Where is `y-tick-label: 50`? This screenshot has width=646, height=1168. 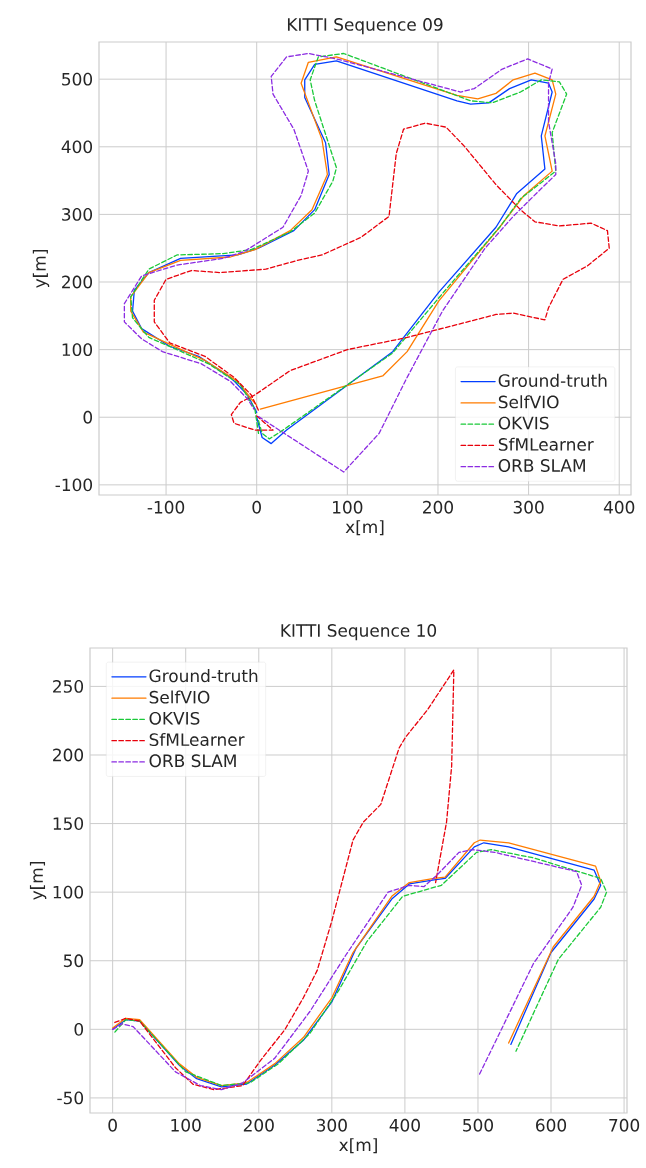 y-tick-label: 50 is located at coordinates (73, 961).